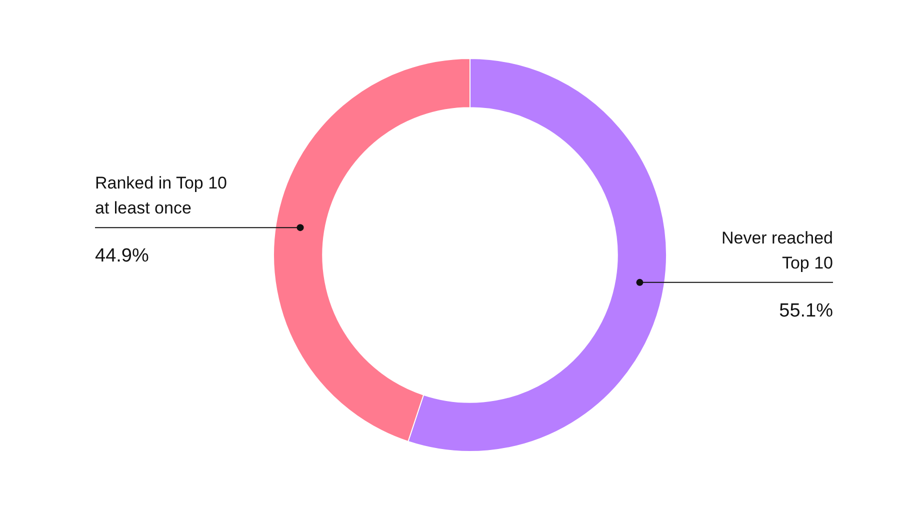 The height and width of the screenshot is (510, 901). I want to click on slice-label: Never reached Top 10, so click(777, 250).